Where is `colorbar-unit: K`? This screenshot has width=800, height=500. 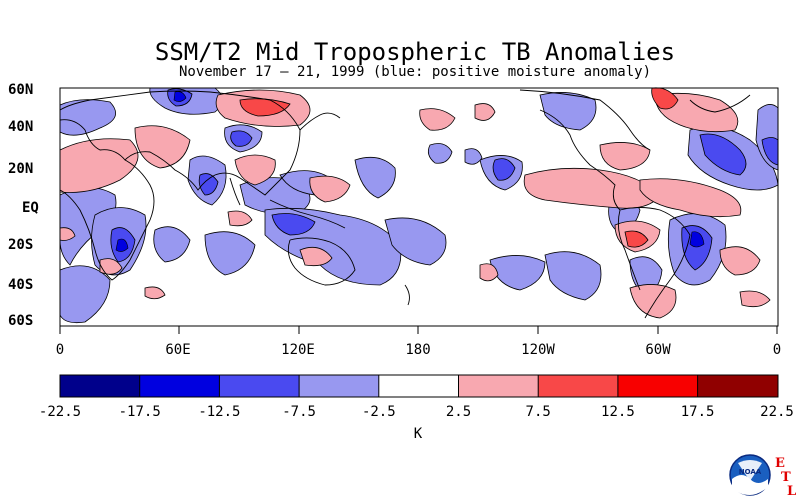 colorbar-unit: K is located at coordinates (418, 434).